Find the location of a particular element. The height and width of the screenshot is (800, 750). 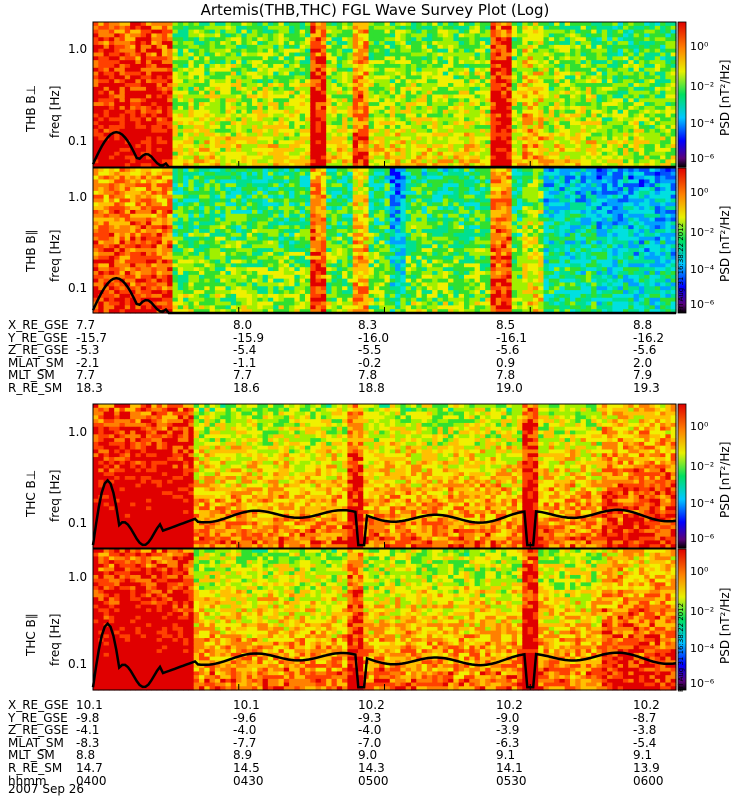

ephem-value: 7.9 is located at coordinates (643, 375).